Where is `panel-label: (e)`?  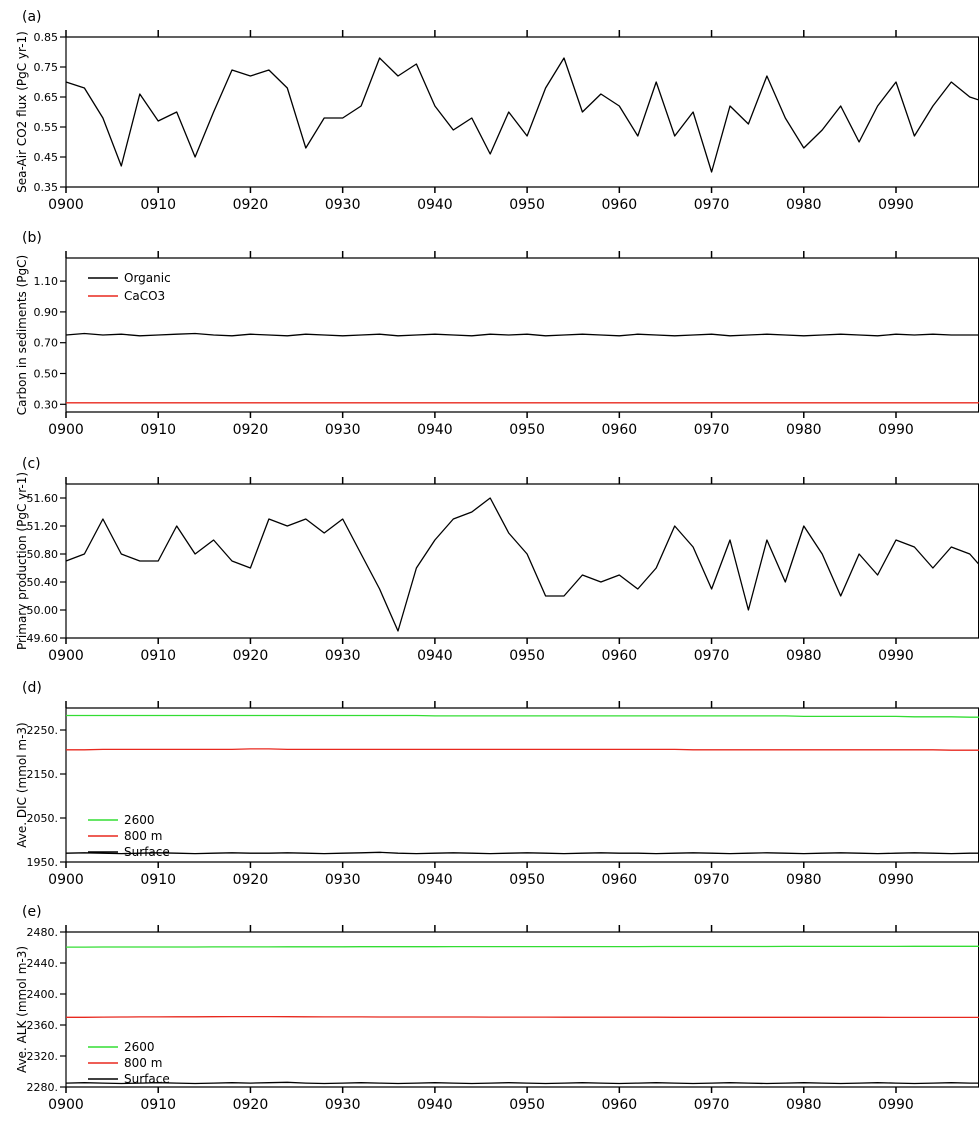 panel-label: (e) is located at coordinates (32, 912).